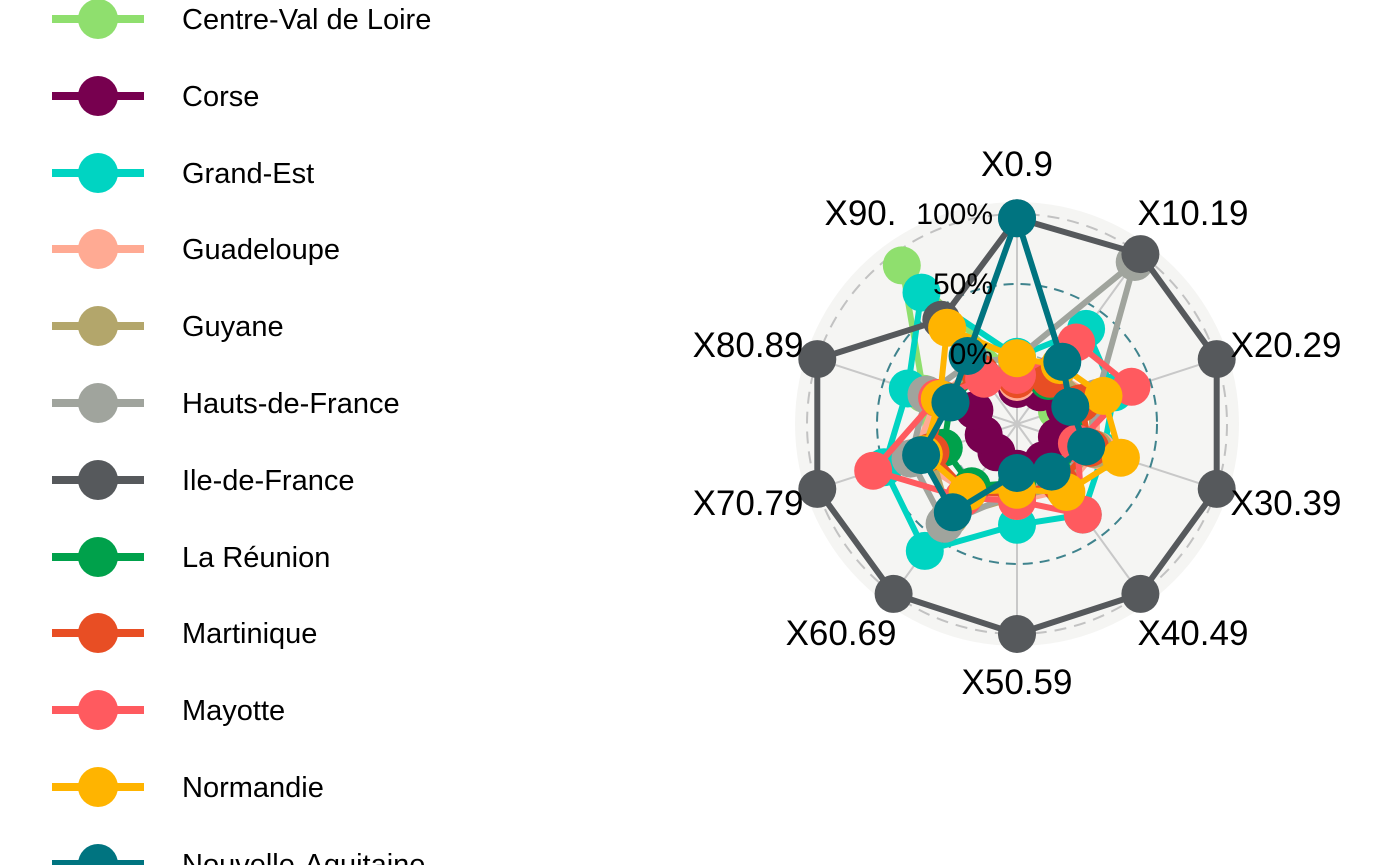 The width and height of the screenshot is (1400, 865). What do you see at coordinates (268, 480) in the screenshot?
I see `legend-label: Ile-de-France` at bounding box center [268, 480].